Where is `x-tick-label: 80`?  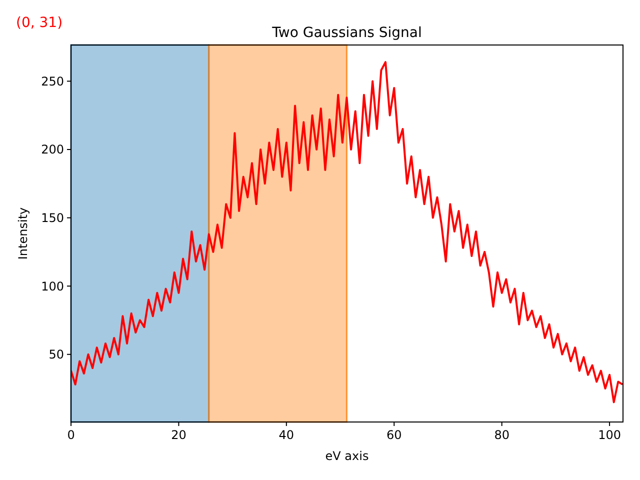 x-tick-label: 80 is located at coordinates (502, 435).